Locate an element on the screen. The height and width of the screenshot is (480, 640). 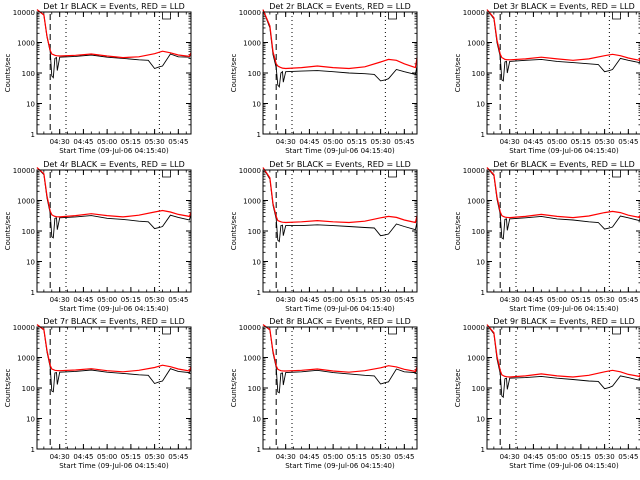
panel-title: Det 5r BLACK = Events, RED = LLD is located at coordinates (340, 164).